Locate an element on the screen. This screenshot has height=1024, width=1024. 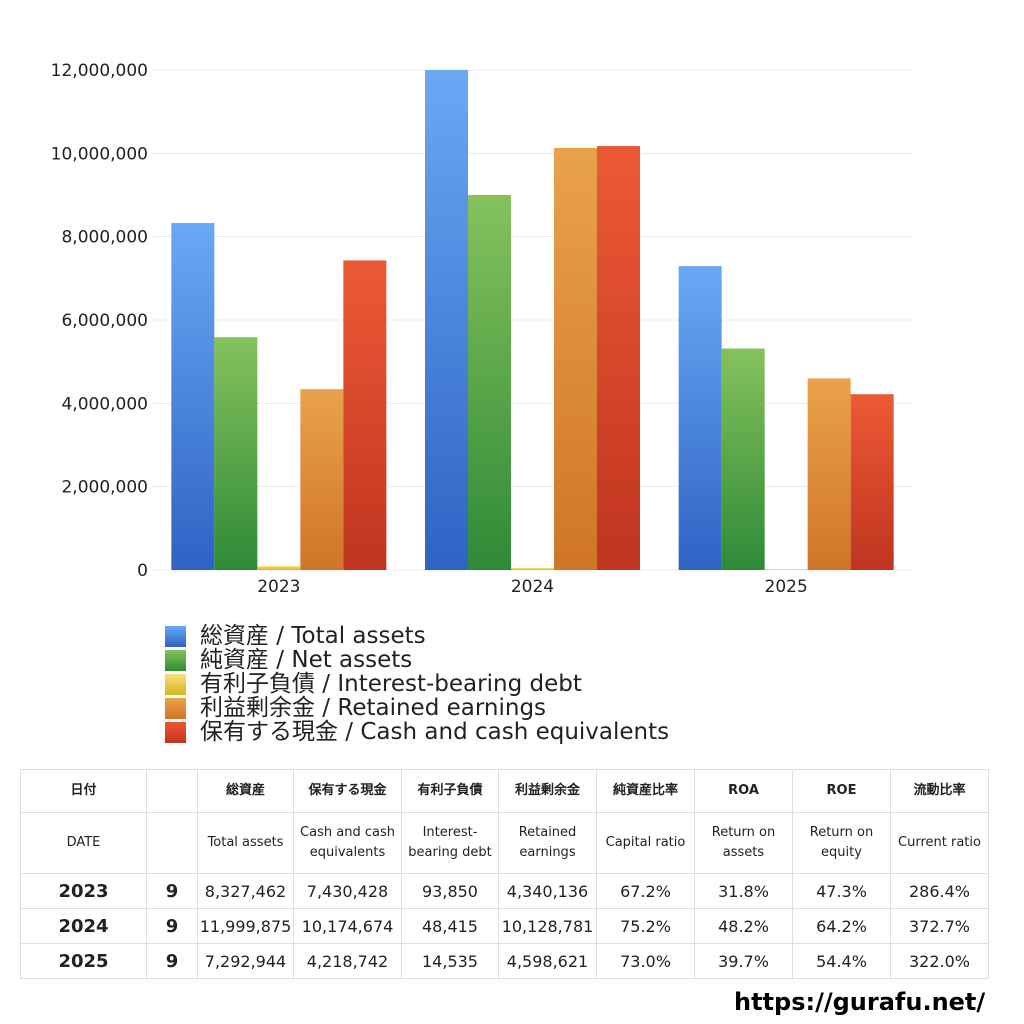
legend-label: 総資産 / Total assets is located at coordinates (313, 636).